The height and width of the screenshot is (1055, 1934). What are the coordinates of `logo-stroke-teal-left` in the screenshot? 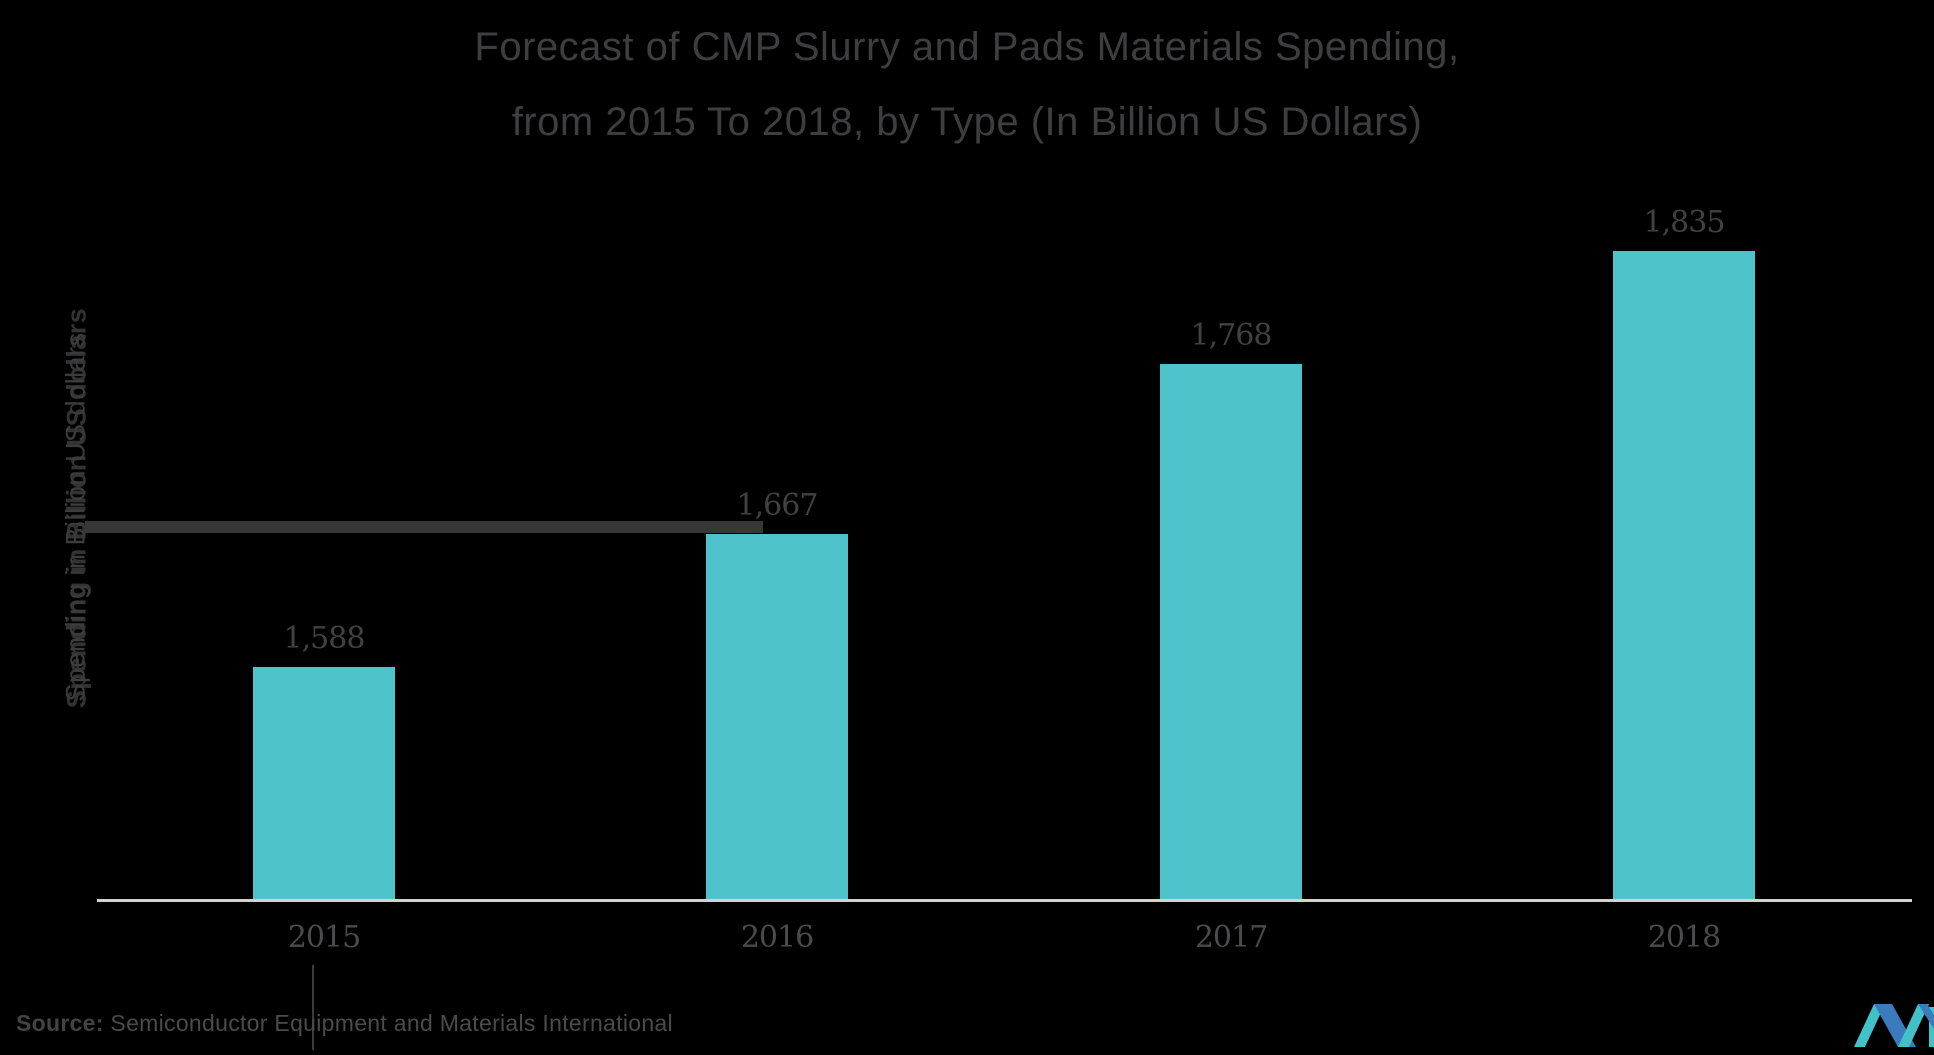 It's located at (1869, 1025).